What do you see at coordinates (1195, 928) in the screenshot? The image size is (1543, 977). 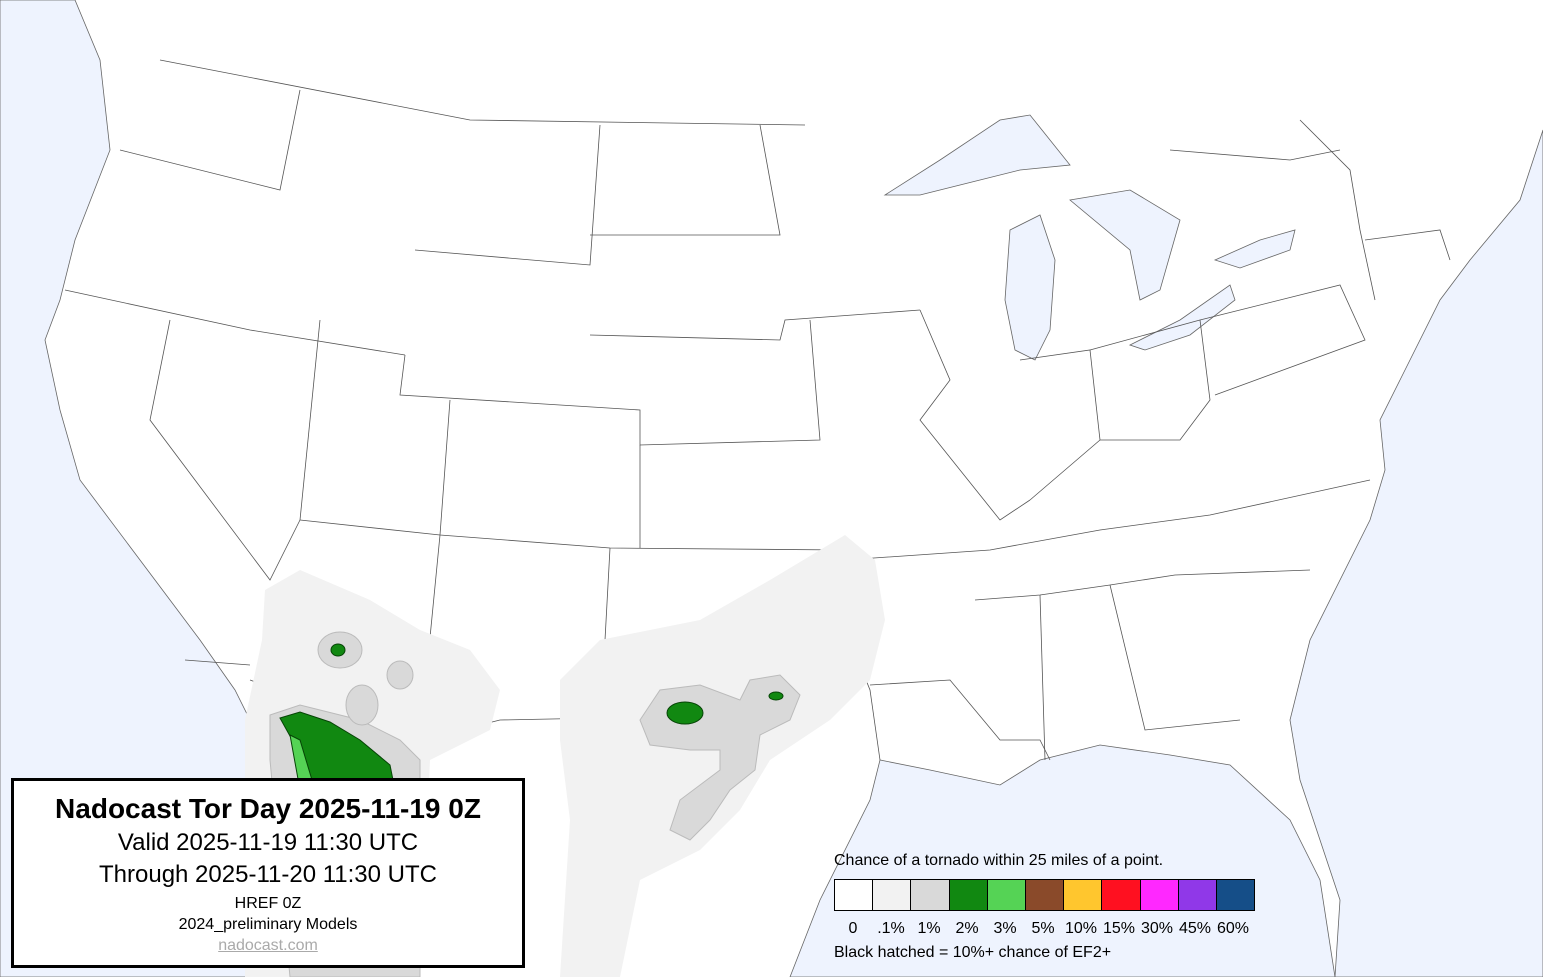 I see `legend-label: 45%` at bounding box center [1195, 928].